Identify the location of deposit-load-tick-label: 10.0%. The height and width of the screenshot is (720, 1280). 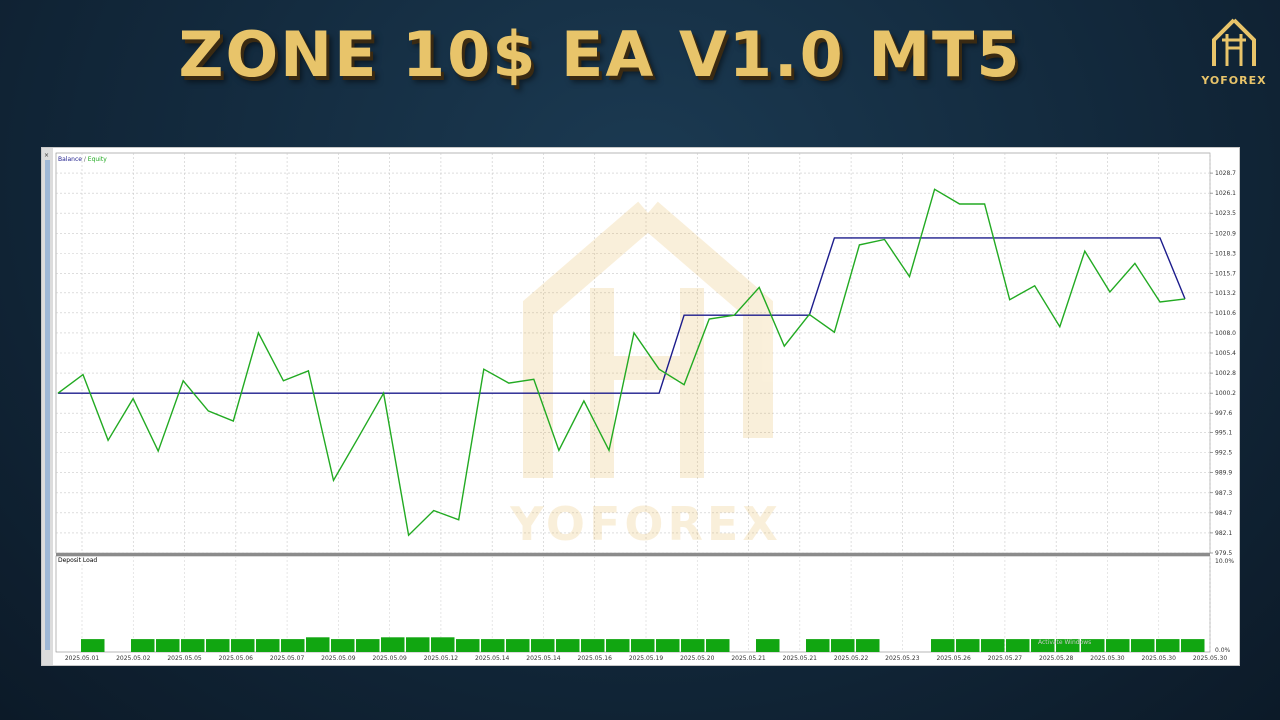
(1224, 561).